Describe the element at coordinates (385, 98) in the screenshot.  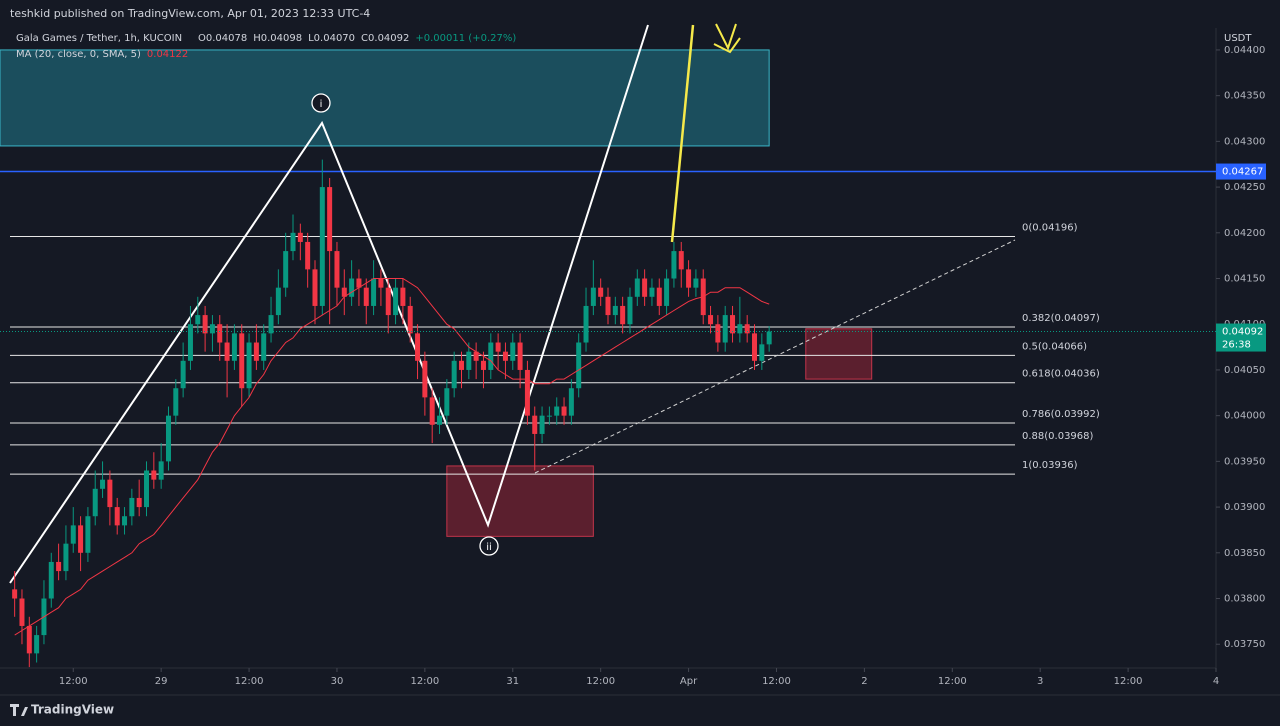
I see `zone` at that location.